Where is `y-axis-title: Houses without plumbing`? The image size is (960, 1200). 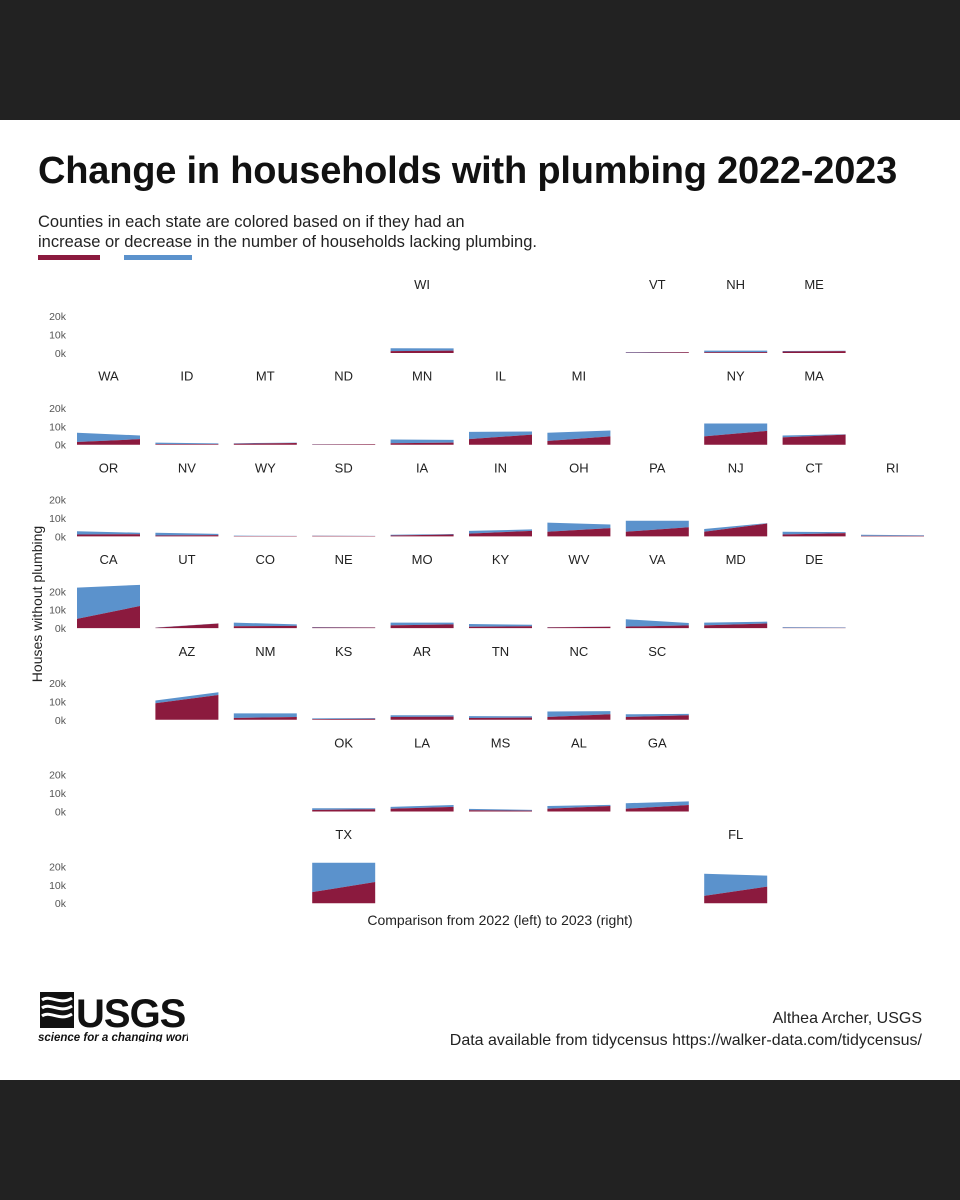
y-axis-title: Houses without plumbing is located at coordinates (37, 604).